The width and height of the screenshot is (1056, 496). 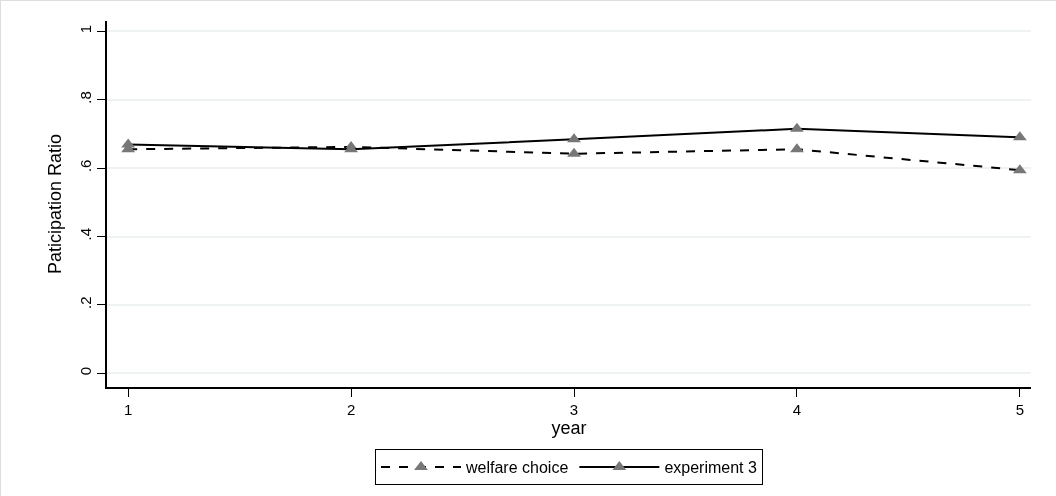 I want to click on y-tick-label: .4, so click(x=86, y=234).